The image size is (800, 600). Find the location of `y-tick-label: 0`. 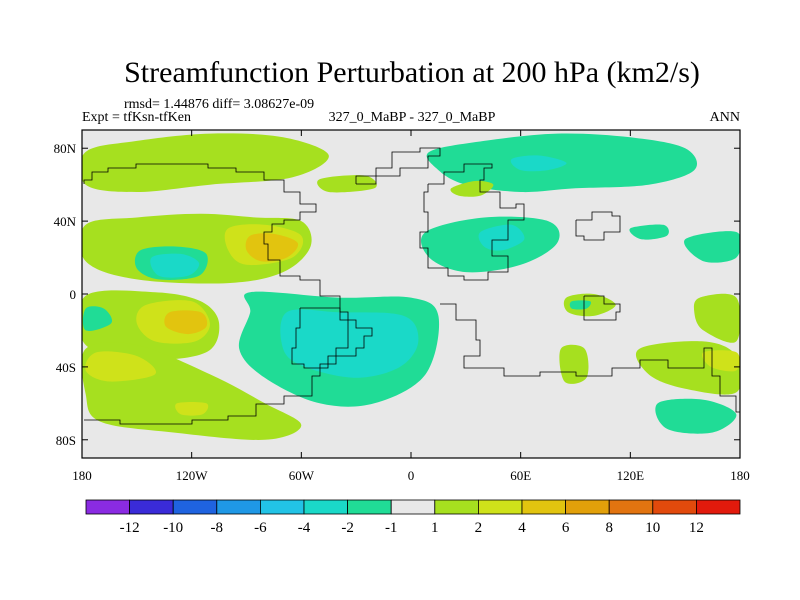

y-tick-label: 0 is located at coordinates (73, 294).